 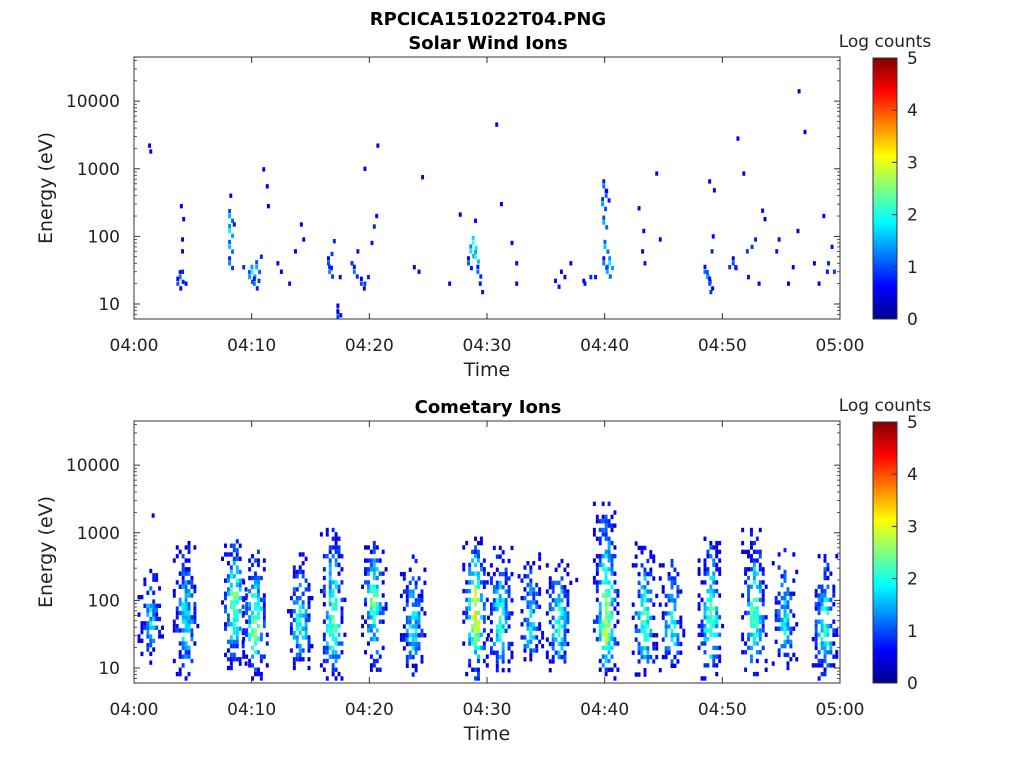 I want to click on colorbar-tick-label: 0, so click(x=912, y=684).